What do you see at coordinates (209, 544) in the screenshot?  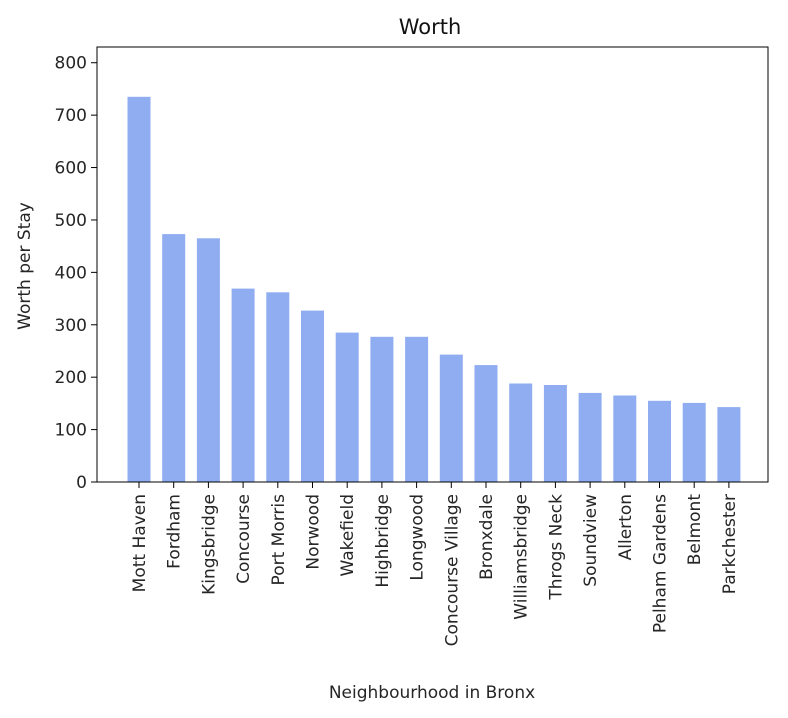 I see `x-tick-label: Kingsbridge` at bounding box center [209, 544].